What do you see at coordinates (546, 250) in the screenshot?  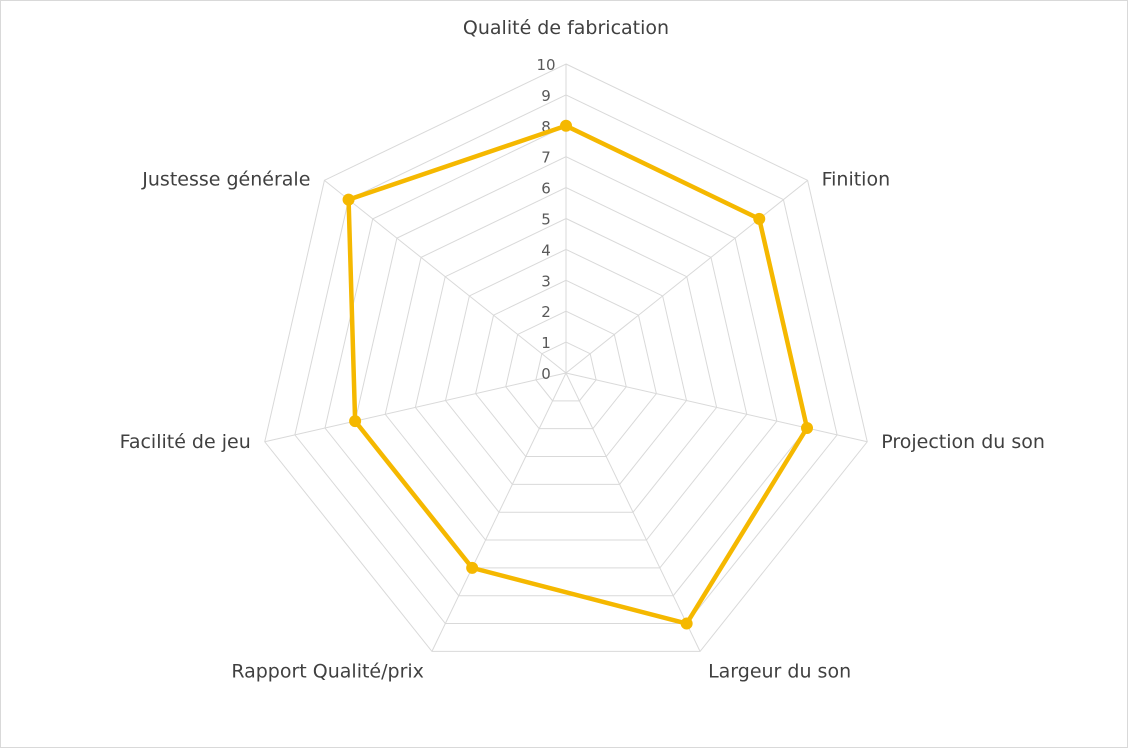 I see `tick-label: 4` at bounding box center [546, 250].